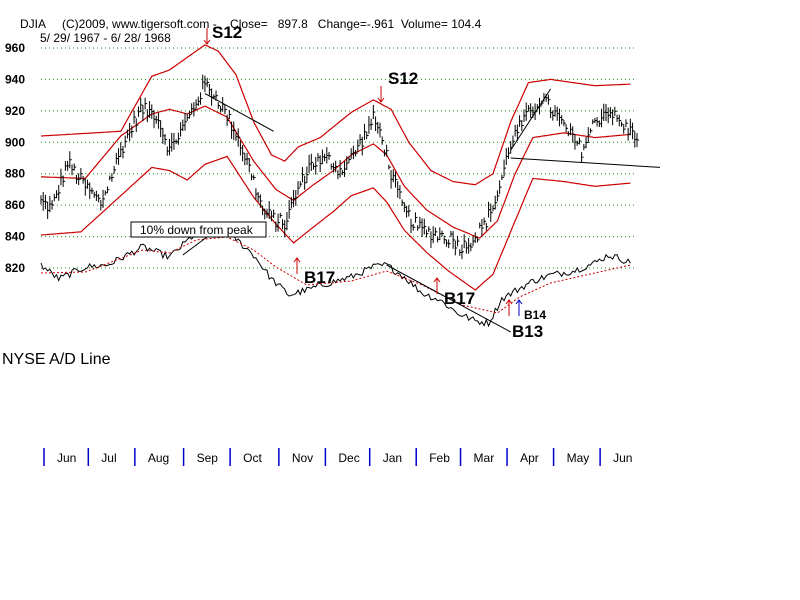 The width and height of the screenshot is (800, 600). I want to click on y-tick-label-840: 840, so click(15, 237).